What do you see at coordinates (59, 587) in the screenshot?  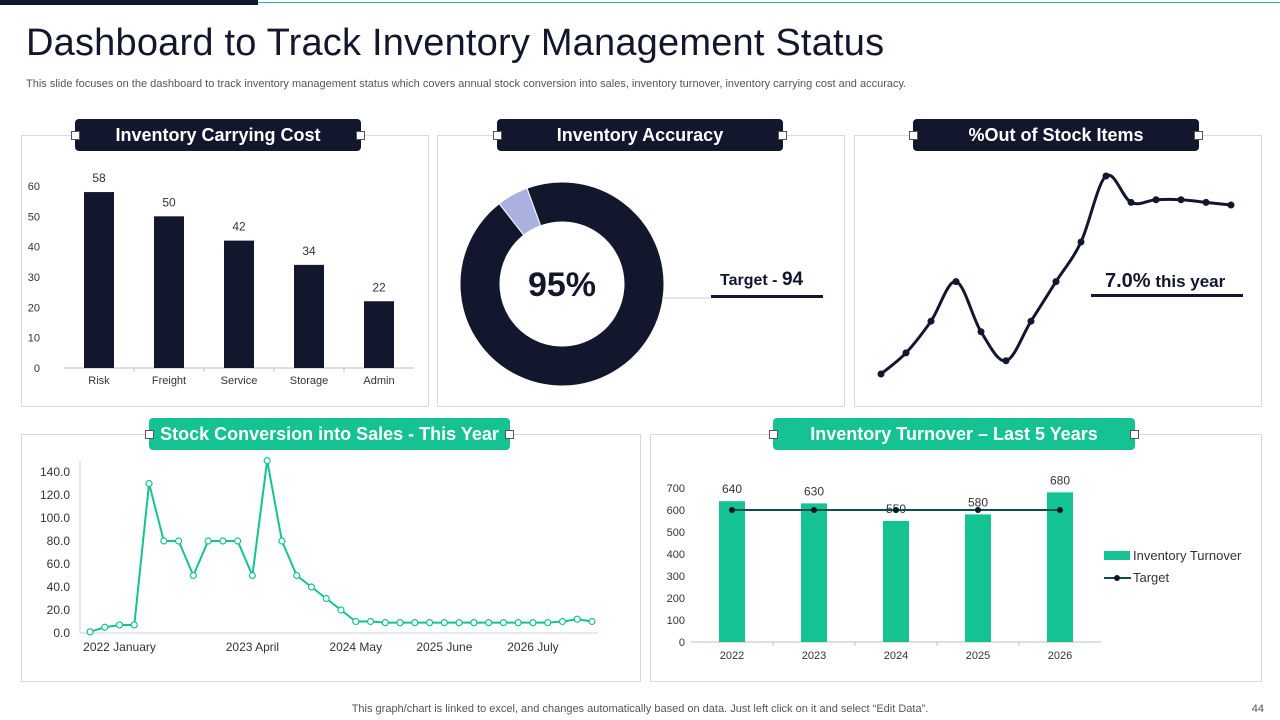 I see `y-tick-label: 40.0` at bounding box center [59, 587].